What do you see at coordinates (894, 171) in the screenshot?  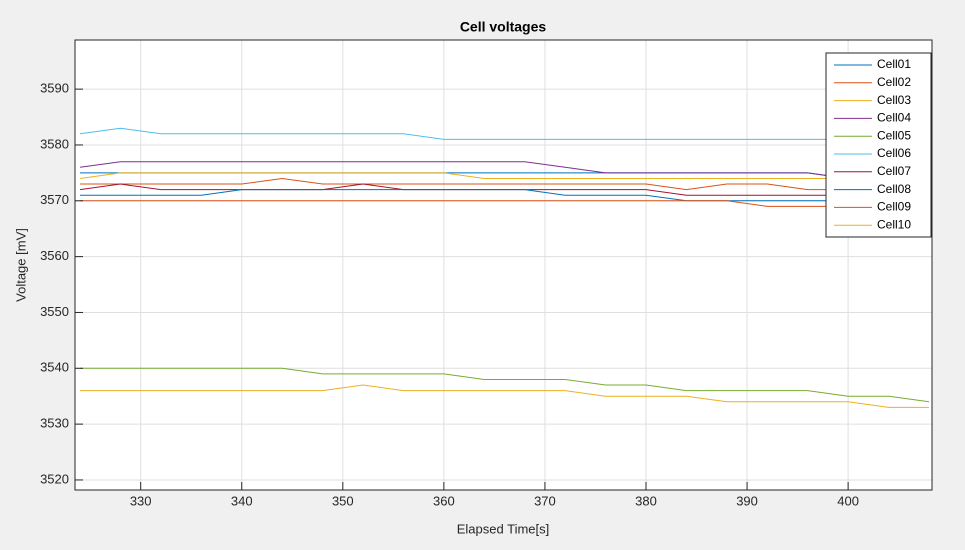 I see `legend-label: Cell07` at bounding box center [894, 171].